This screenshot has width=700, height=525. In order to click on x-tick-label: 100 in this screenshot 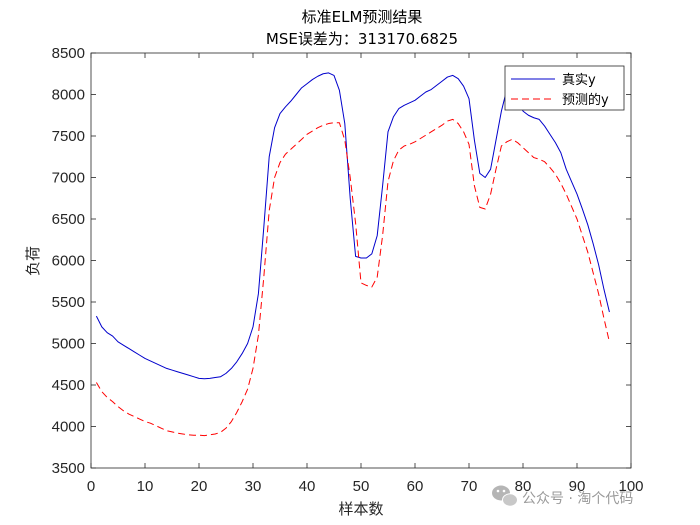, I will do `click(630, 486)`.